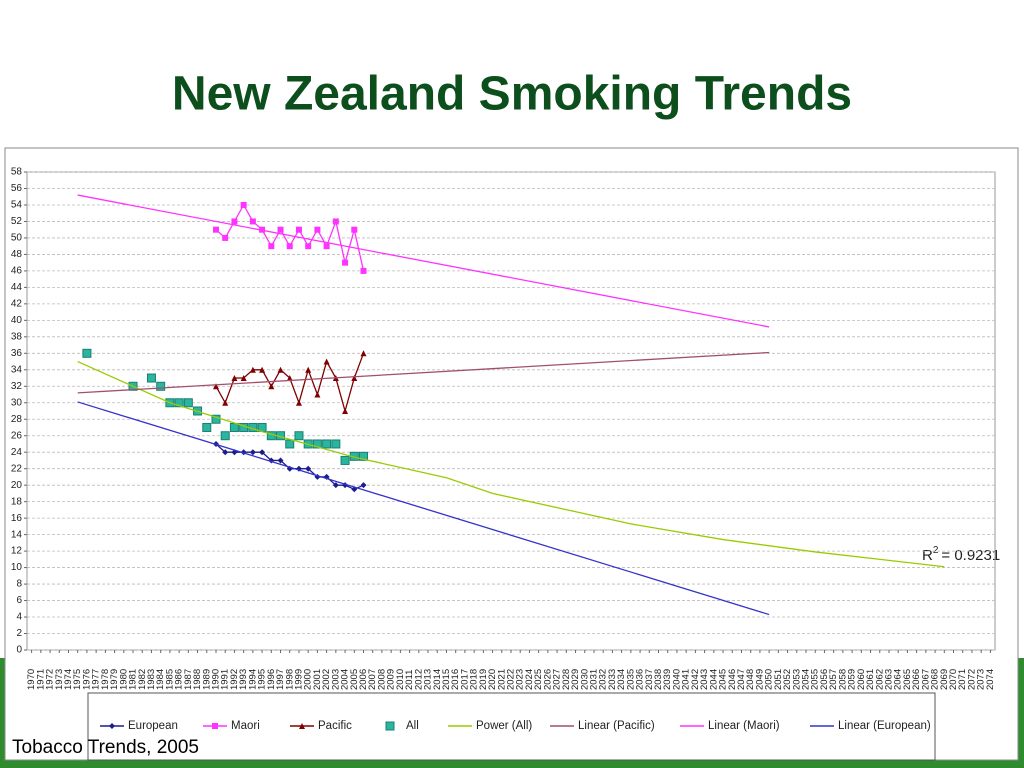 This screenshot has width=1024, height=768. What do you see at coordinates (308, 679) in the screenshot?
I see `x-tick-label: 2000` at bounding box center [308, 679].